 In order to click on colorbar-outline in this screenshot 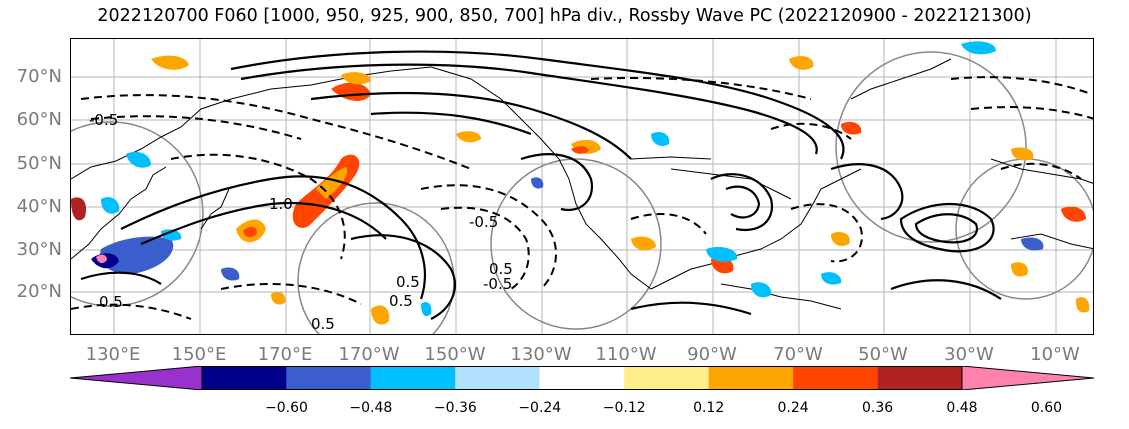, I will do `click(582, 378)`.